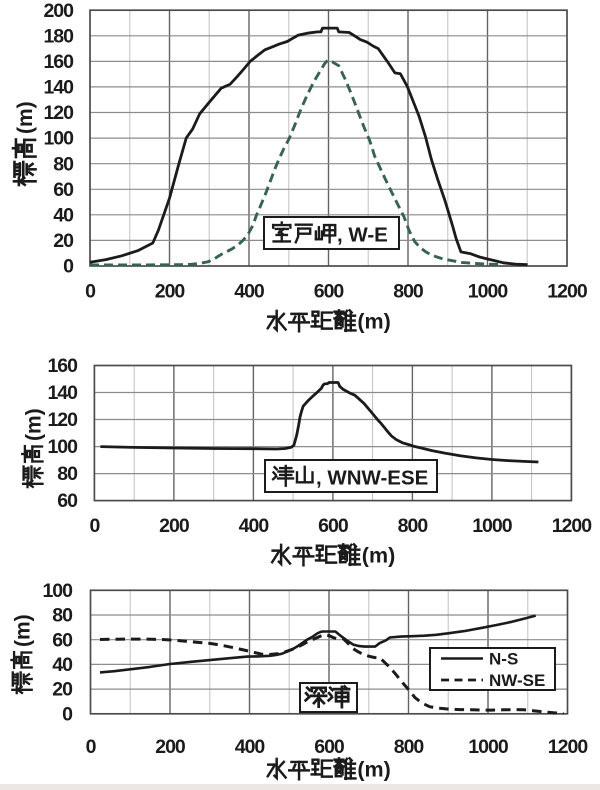 The height and width of the screenshot is (790, 600). Describe the element at coordinates (372, 478) in the screenshot. I see `svg-text: , WNW-ESE` at that location.